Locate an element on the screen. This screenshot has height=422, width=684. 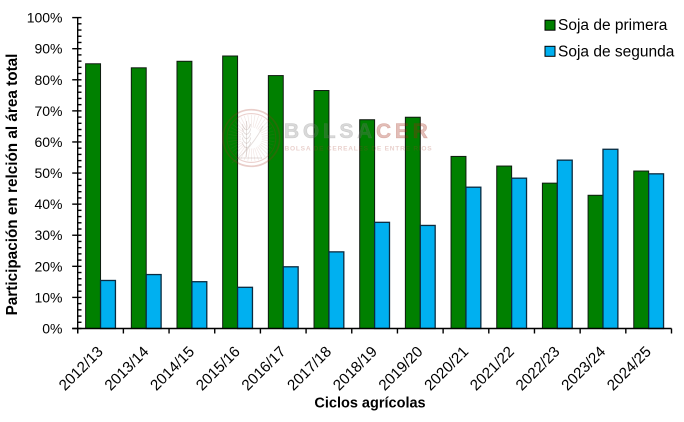
svg-text: Soja de segunda is located at coordinates (616, 51).